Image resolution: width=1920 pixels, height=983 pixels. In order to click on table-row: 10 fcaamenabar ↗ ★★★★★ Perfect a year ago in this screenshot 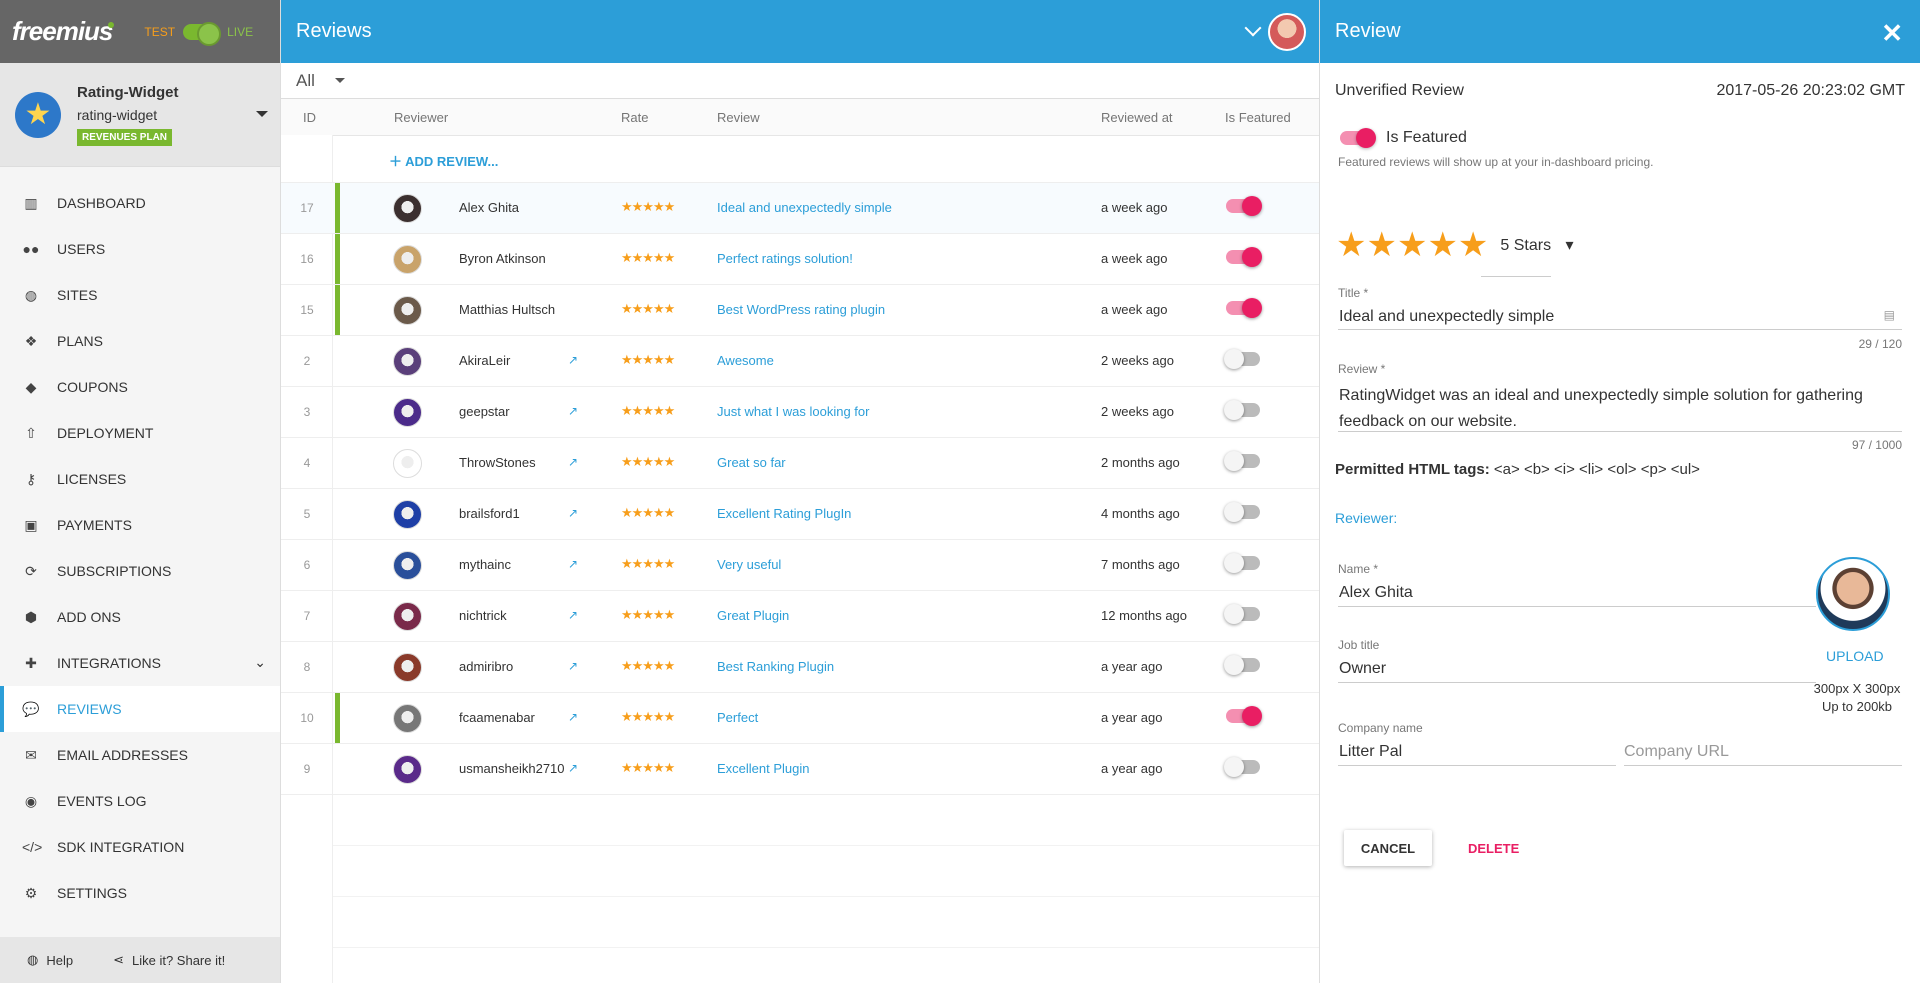, I will do `click(800, 718)`.